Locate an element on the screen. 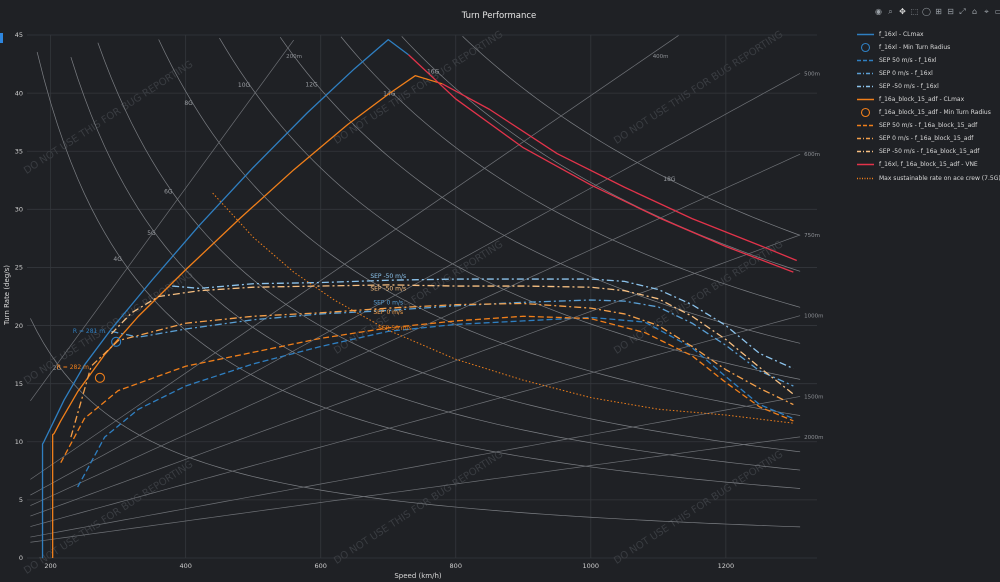 This screenshot has width=1000, height=582. legend-item: SEP 0 m/s - f_16xl is located at coordinates (928, 73).